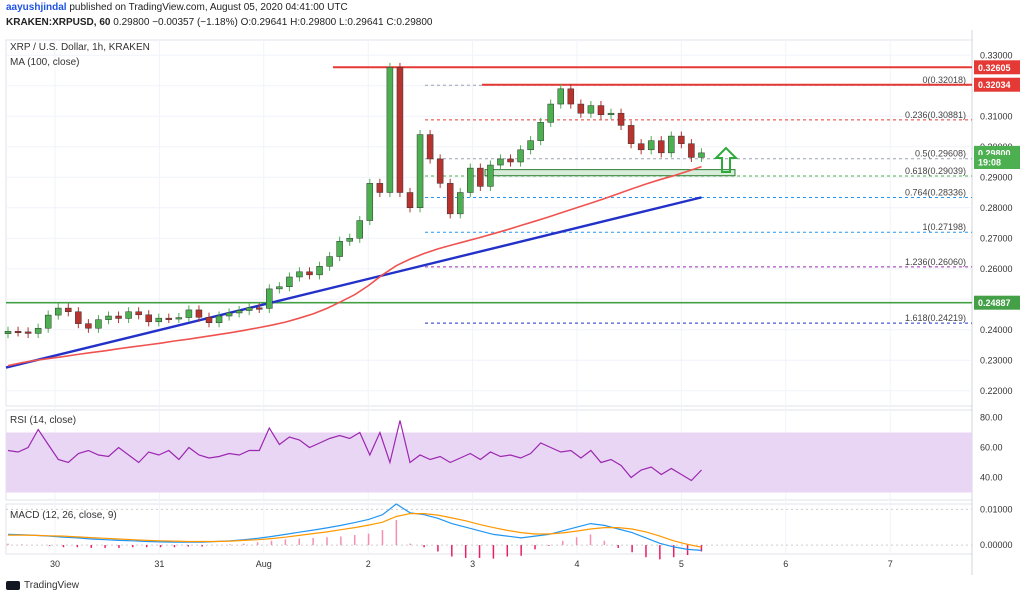 This screenshot has width=1024, height=602. What do you see at coordinates (991, 478) in the screenshot?
I see `rsi-tick-label: 40.00` at bounding box center [991, 478].